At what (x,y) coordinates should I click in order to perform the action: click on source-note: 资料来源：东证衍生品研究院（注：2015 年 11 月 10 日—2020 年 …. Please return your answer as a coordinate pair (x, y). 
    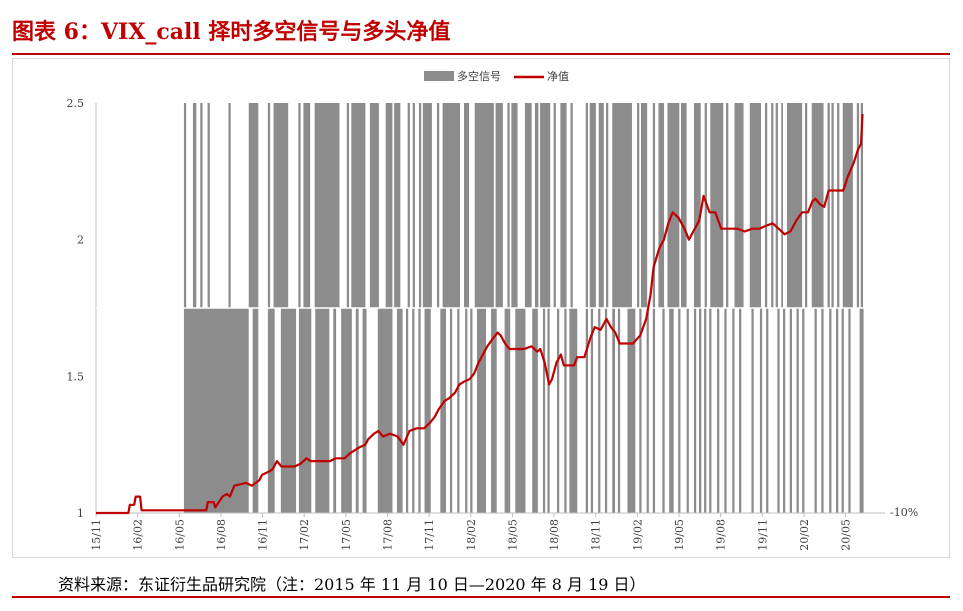
    Looking at the image, I should click on (352, 584).